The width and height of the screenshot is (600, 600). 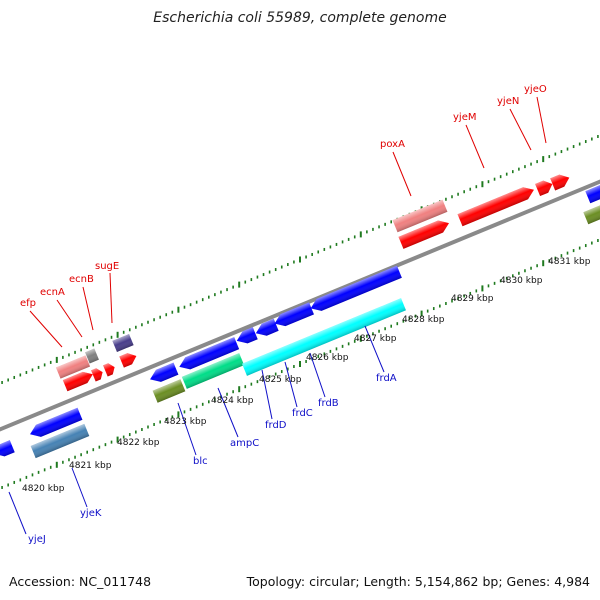 I want to click on connector-yjek, so click(x=79, y=487).